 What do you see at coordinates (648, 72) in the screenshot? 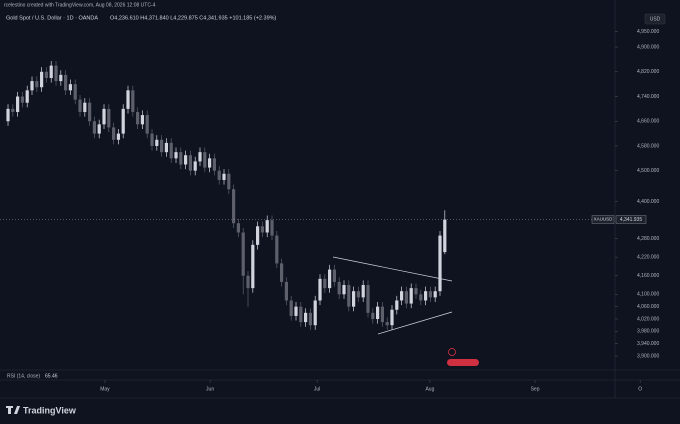
I see `y-tick-label: 4,820.000` at bounding box center [648, 72].